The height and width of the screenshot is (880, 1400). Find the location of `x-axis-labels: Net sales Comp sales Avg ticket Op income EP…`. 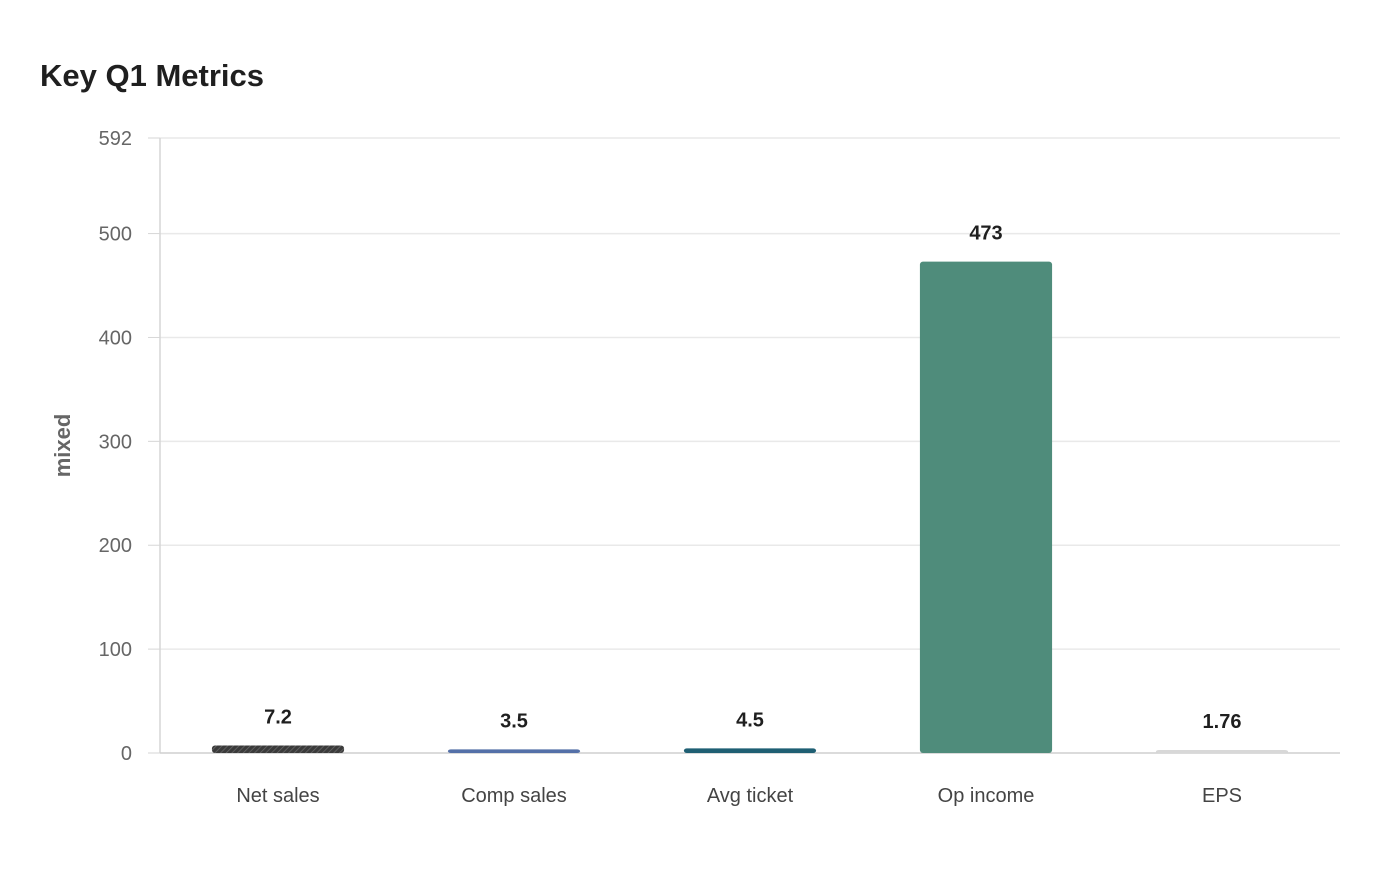

x-axis-labels: Net sales Comp sales Avg ticket Op income EP… is located at coordinates (739, 796).